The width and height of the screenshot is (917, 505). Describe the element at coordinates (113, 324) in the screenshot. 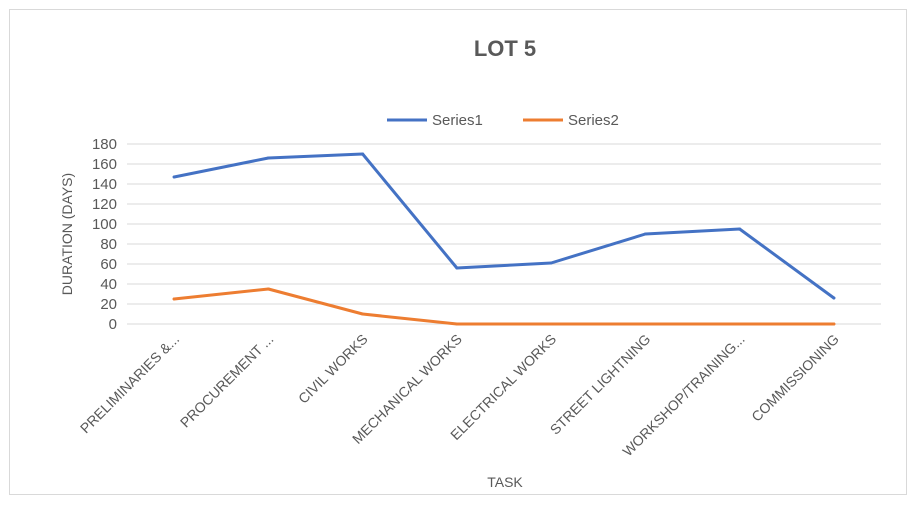

I see `y-tick-label: 0` at that location.